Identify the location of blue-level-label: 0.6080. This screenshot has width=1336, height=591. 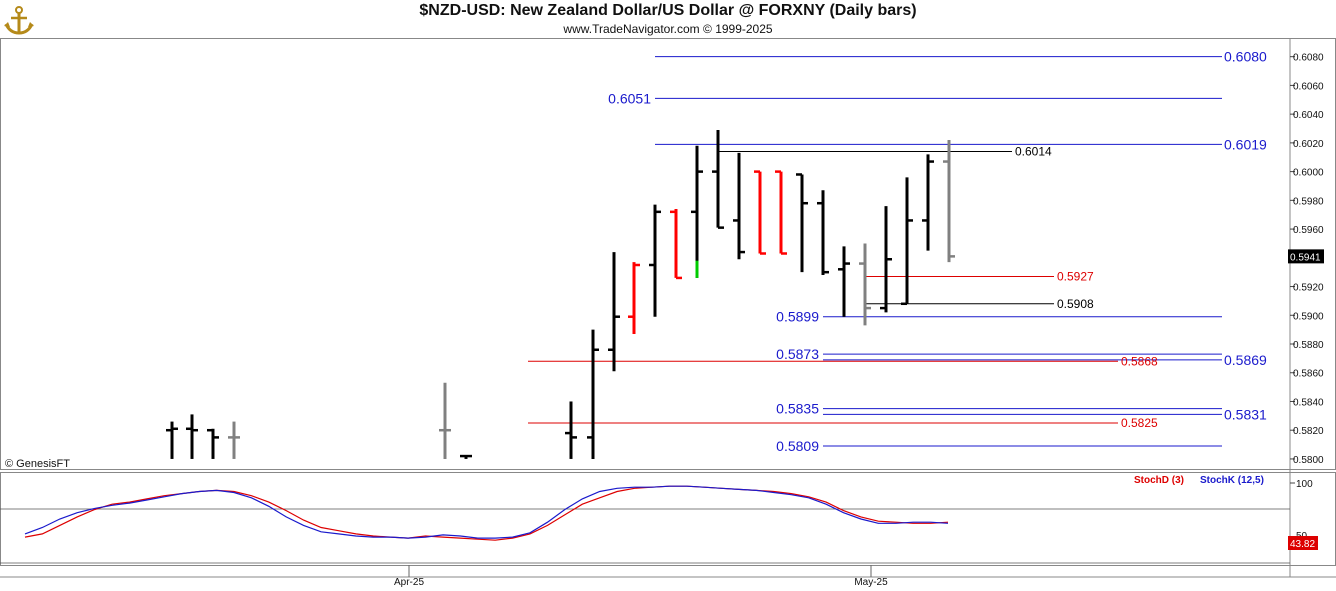
(1245, 57).